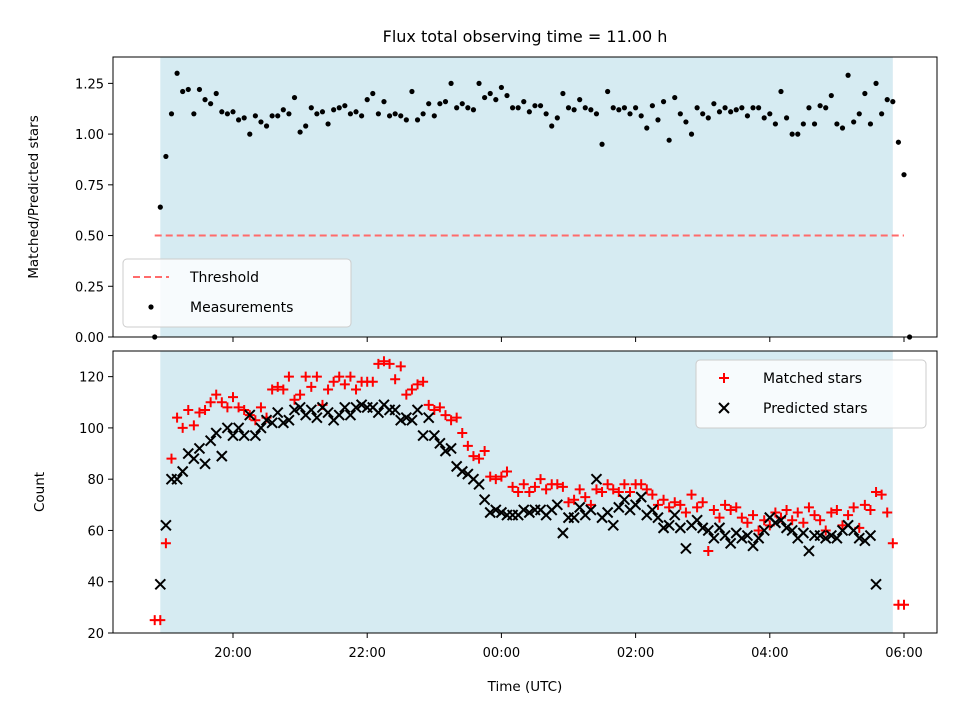 The height and width of the screenshot is (720, 960). I want to click on chart-title: Flux total observing time = 11.00 h, so click(525, 36).